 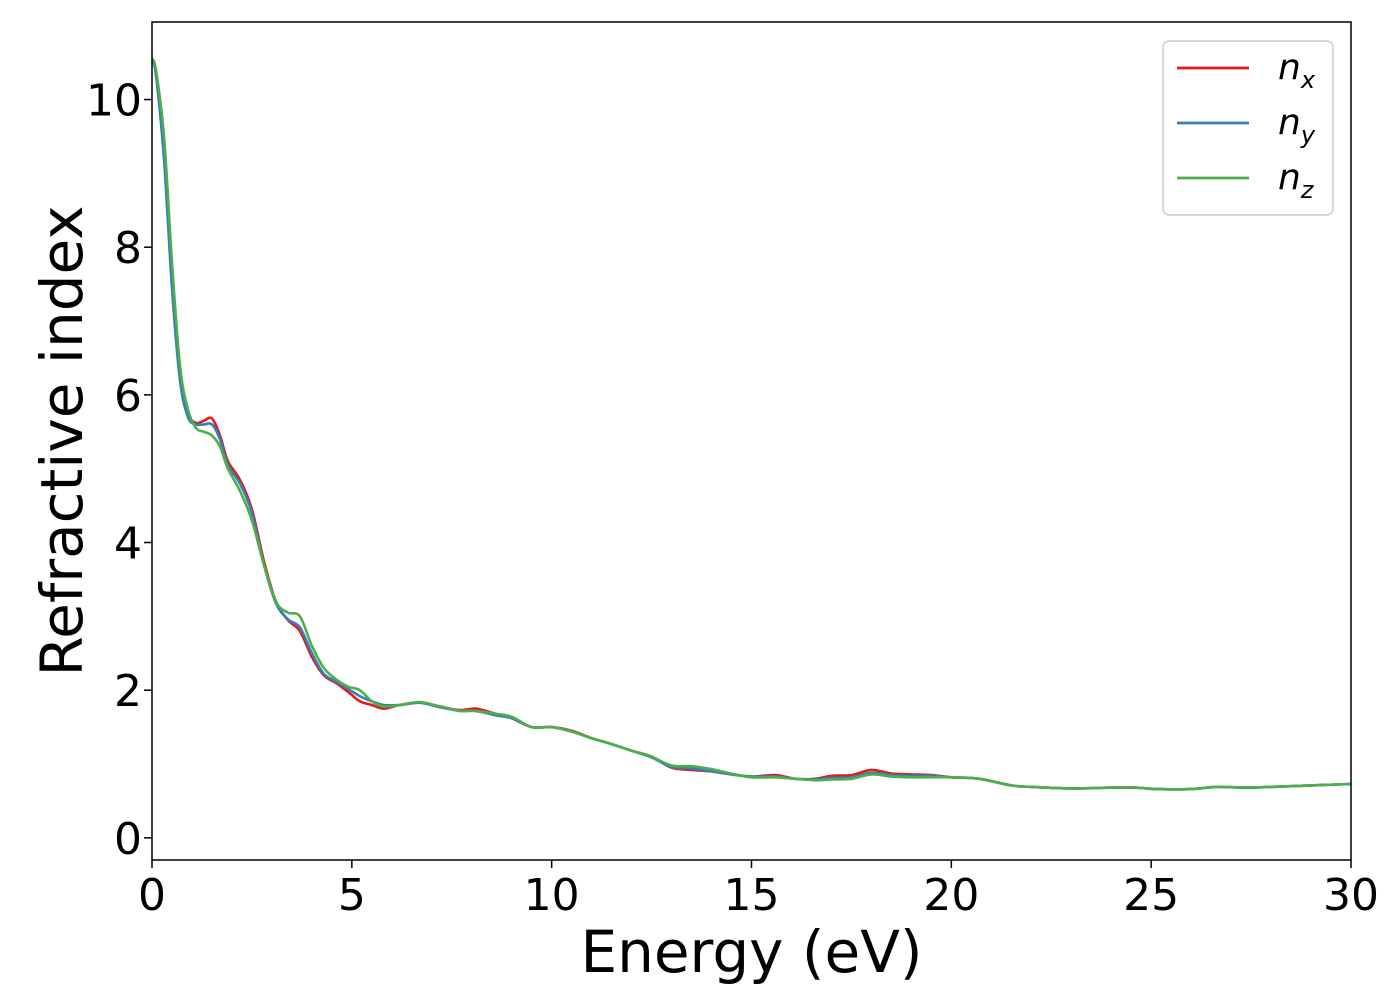 What do you see at coordinates (1296, 180) in the screenshot?
I see `legend-label-z: nz` at bounding box center [1296, 180].